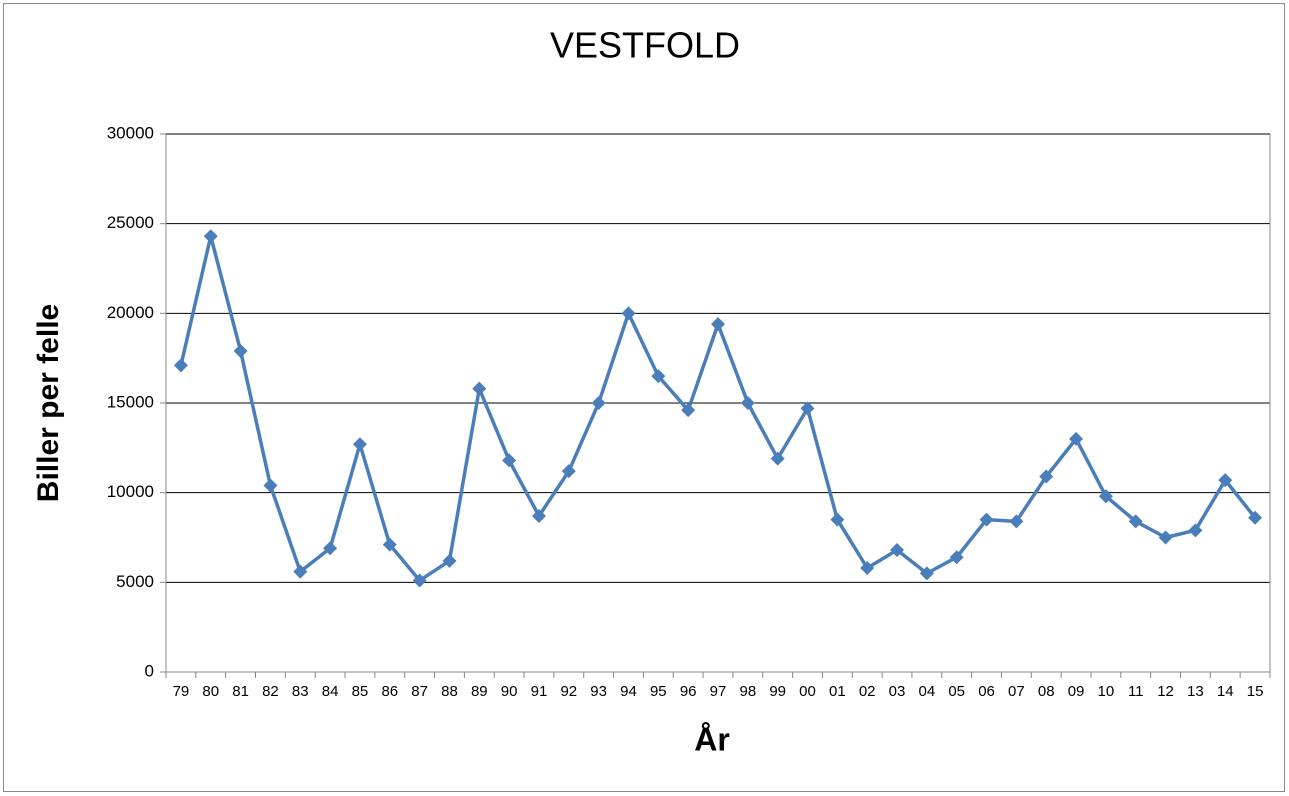 This screenshot has width=1289, height=796. What do you see at coordinates (777, 691) in the screenshot?
I see `x-tick-label: 99` at bounding box center [777, 691].